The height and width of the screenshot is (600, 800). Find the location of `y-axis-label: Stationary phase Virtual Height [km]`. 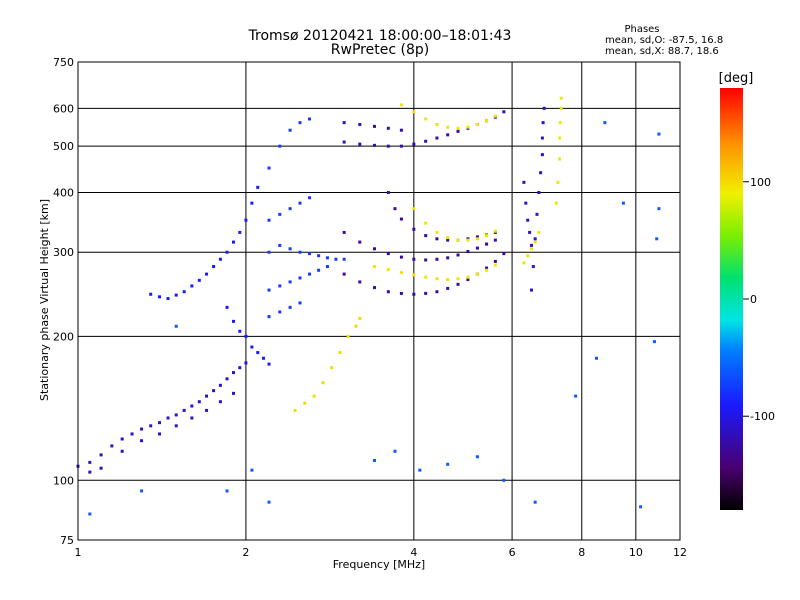

y-axis-label: Stationary phase Virtual Height [km] is located at coordinates (44, 300).